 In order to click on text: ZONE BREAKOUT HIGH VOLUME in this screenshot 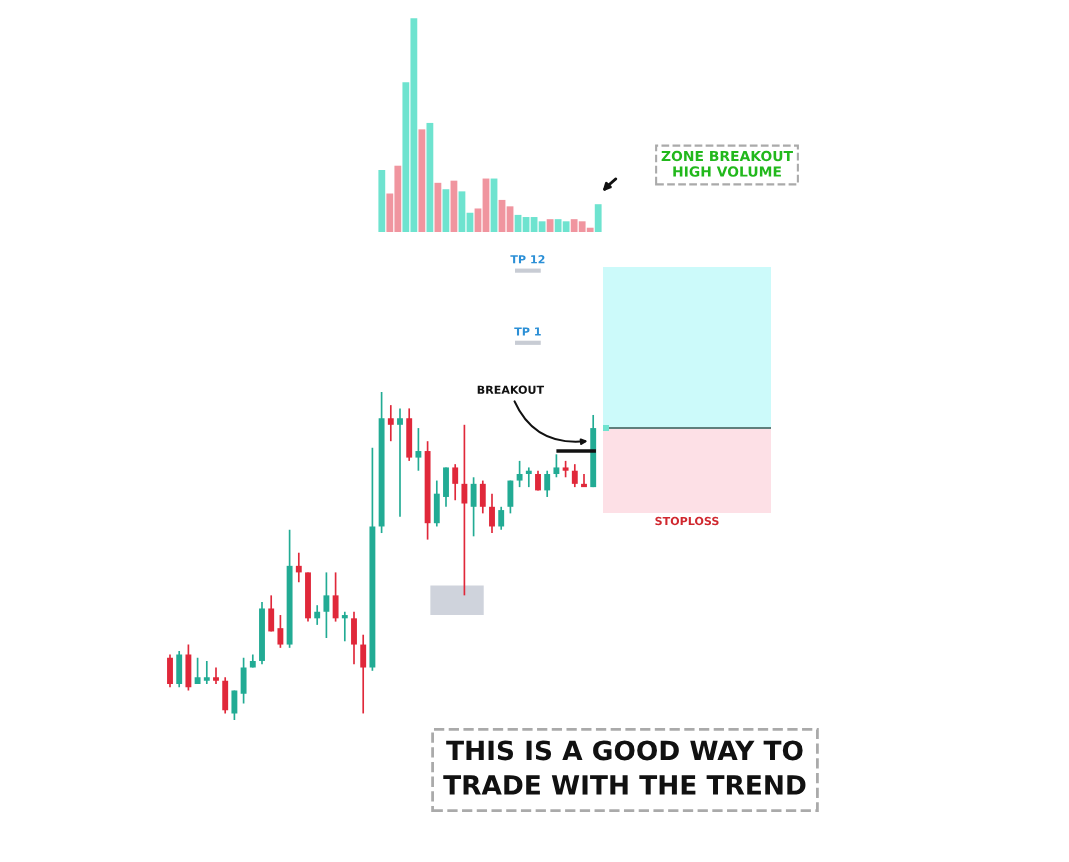, I will do `click(727, 163)`.